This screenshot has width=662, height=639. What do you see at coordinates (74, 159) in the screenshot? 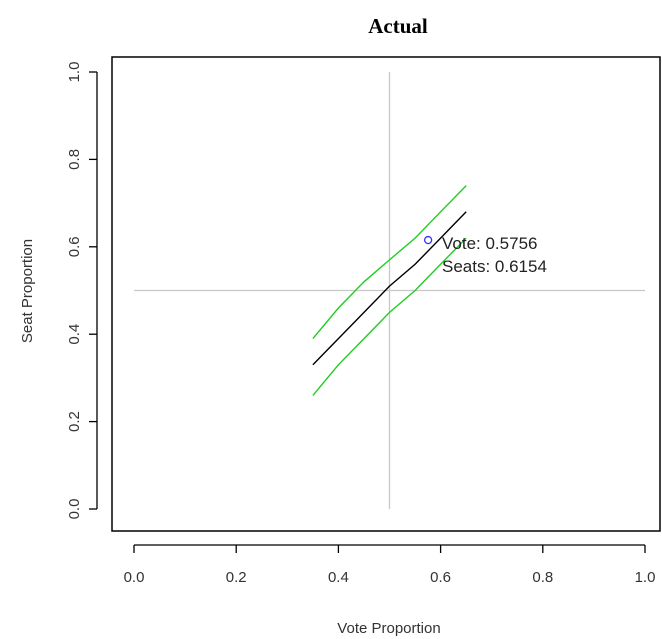
I see `y-tick-label: 0.8` at bounding box center [74, 159].